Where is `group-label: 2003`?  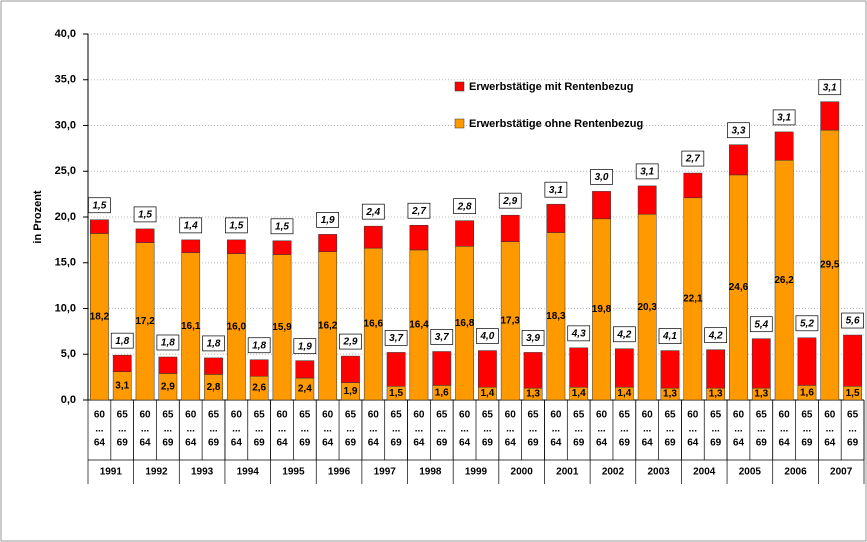
group-label: 2003 is located at coordinates (658, 472).